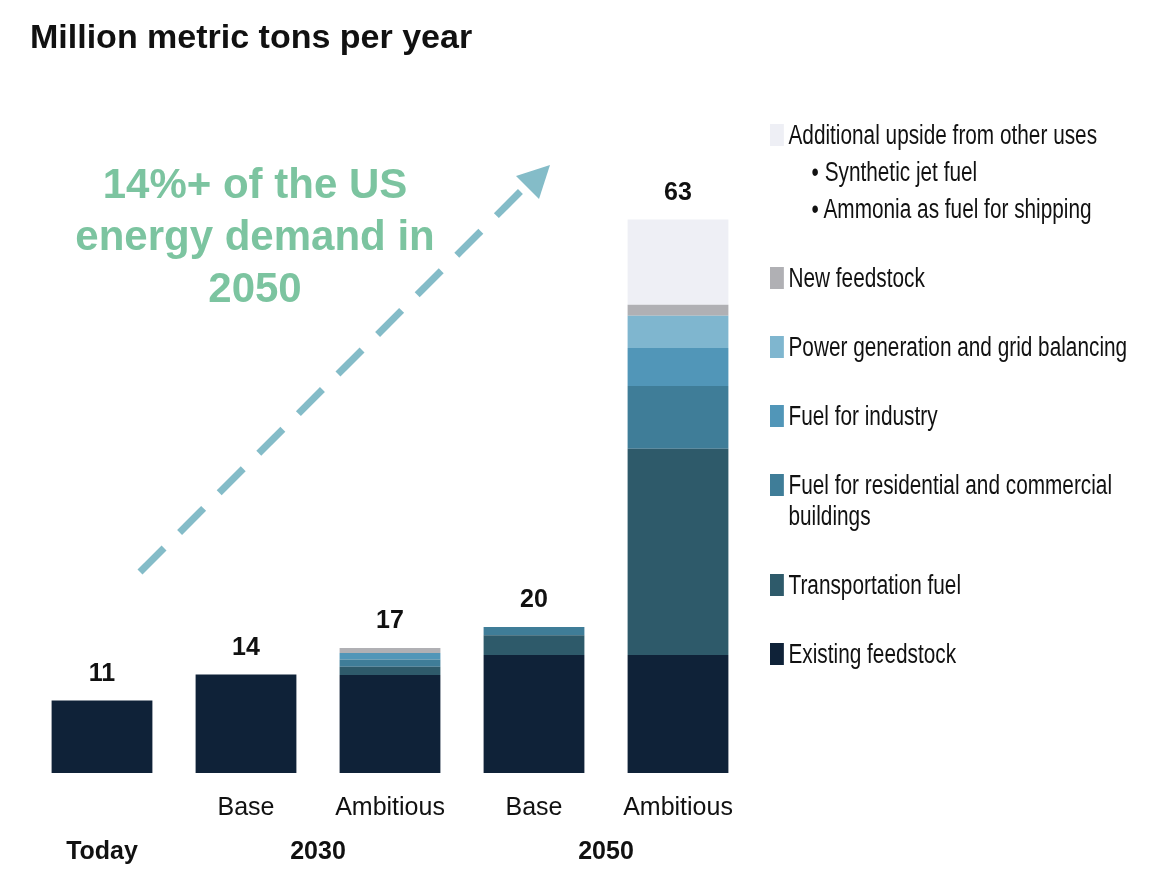 Image resolution: width=1175 pixels, height=885 pixels. I want to click on legend-label: Power generation and grid balancing, so click(958, 347).